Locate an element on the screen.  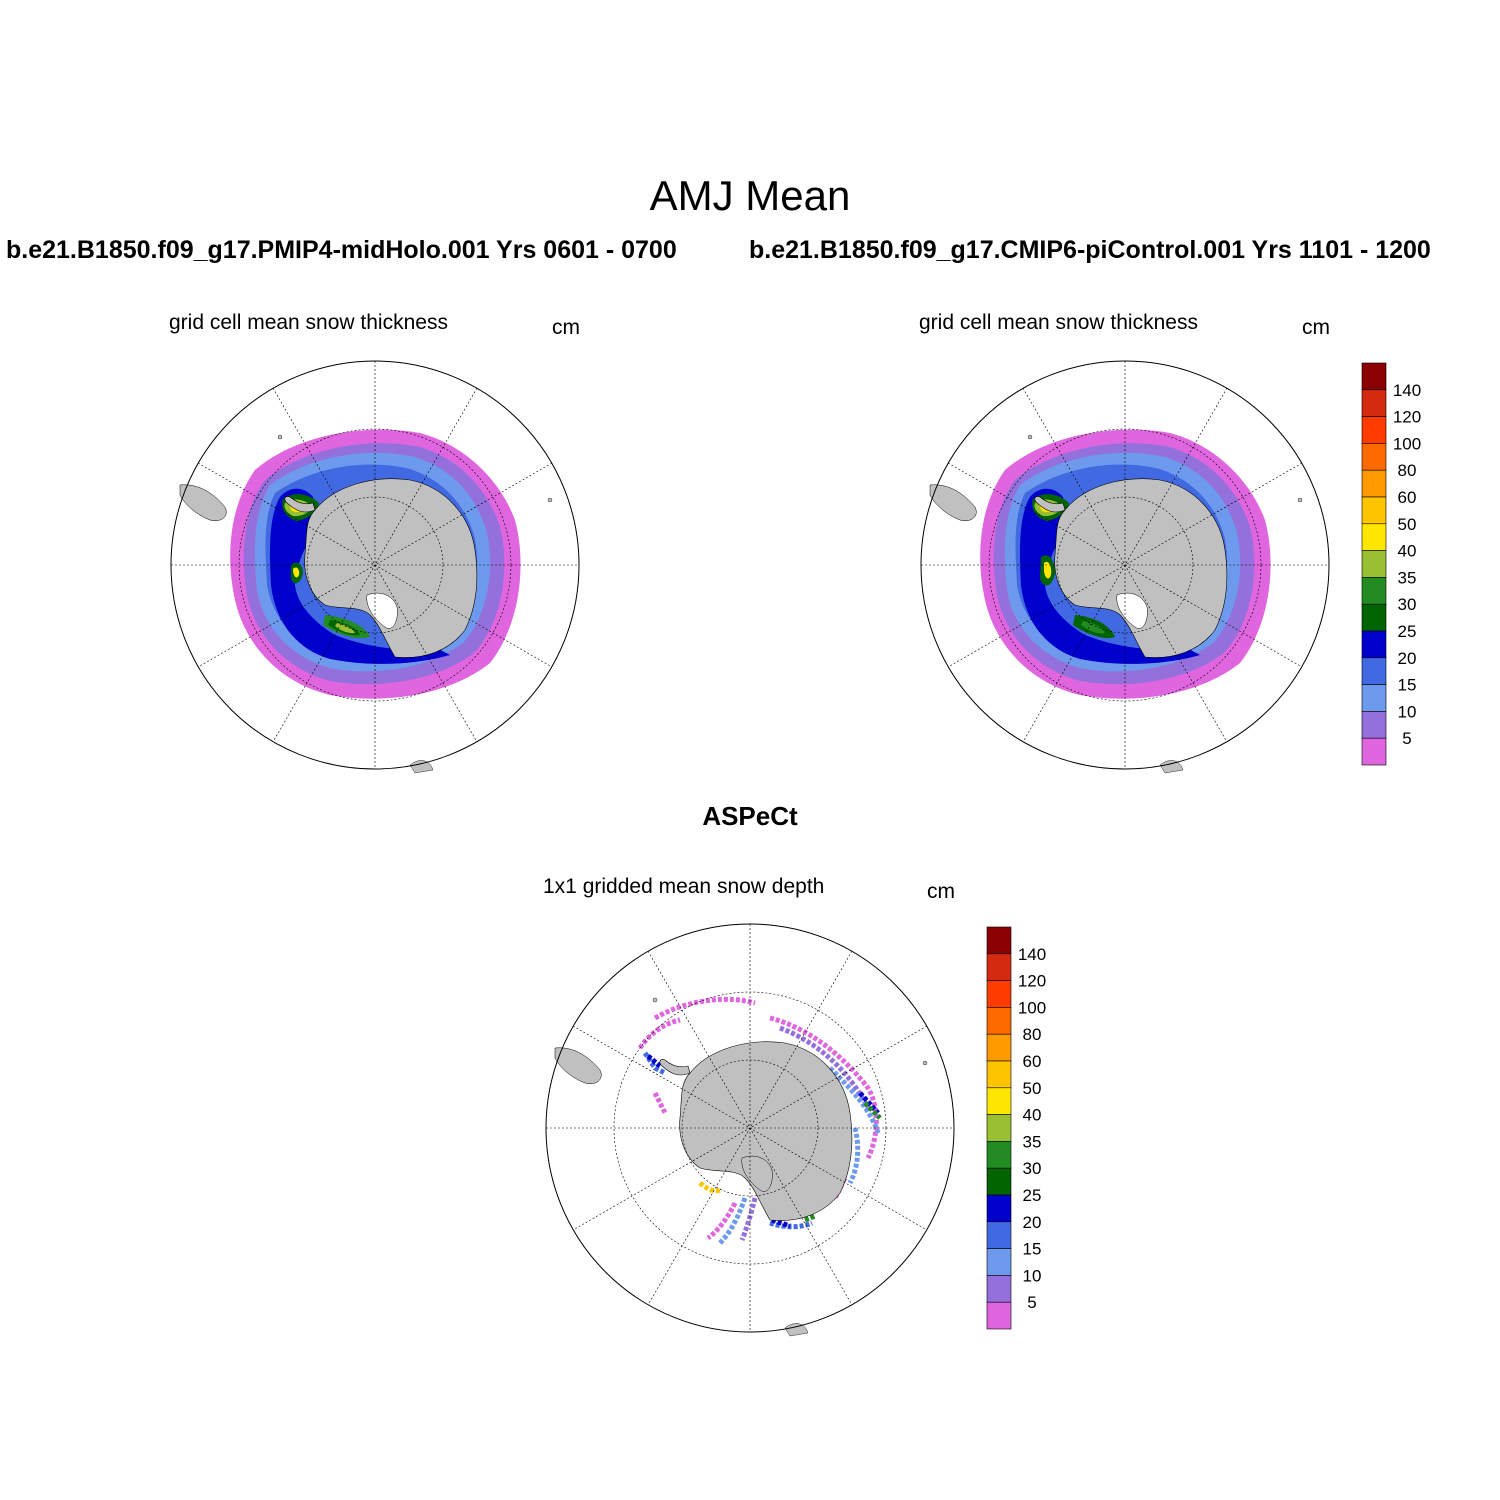
panel-right-units-label: cm is located at coordinates (1316, 327).